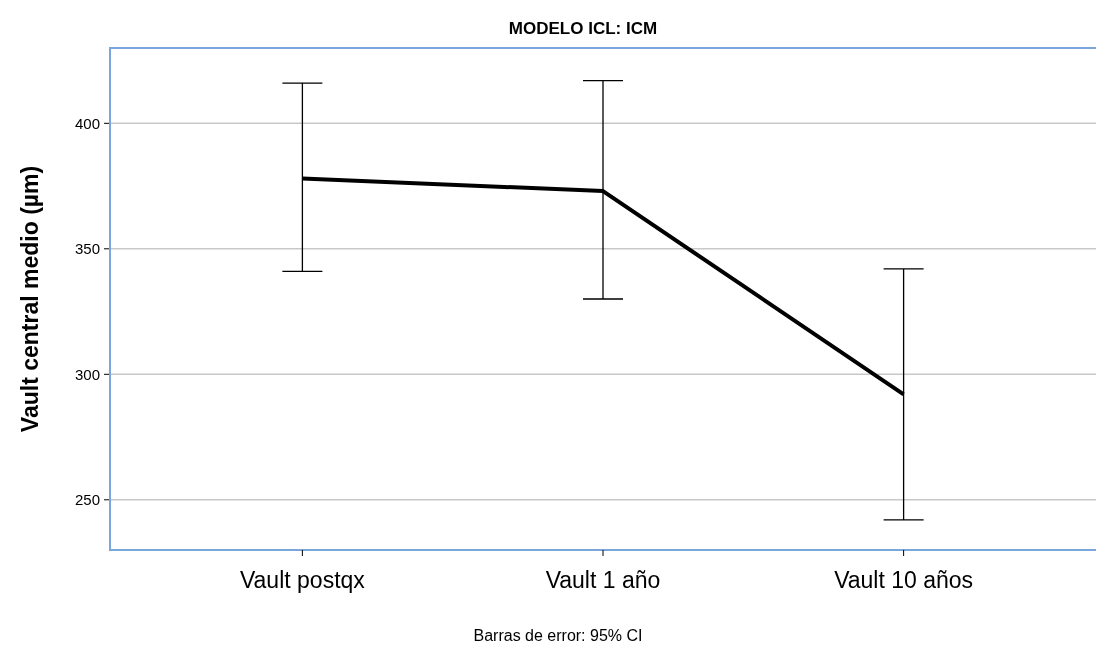 Image resolution: width=1096 pixels, height=646 pixels. I want to click on y-tick-label: 300, so click(87, 374).